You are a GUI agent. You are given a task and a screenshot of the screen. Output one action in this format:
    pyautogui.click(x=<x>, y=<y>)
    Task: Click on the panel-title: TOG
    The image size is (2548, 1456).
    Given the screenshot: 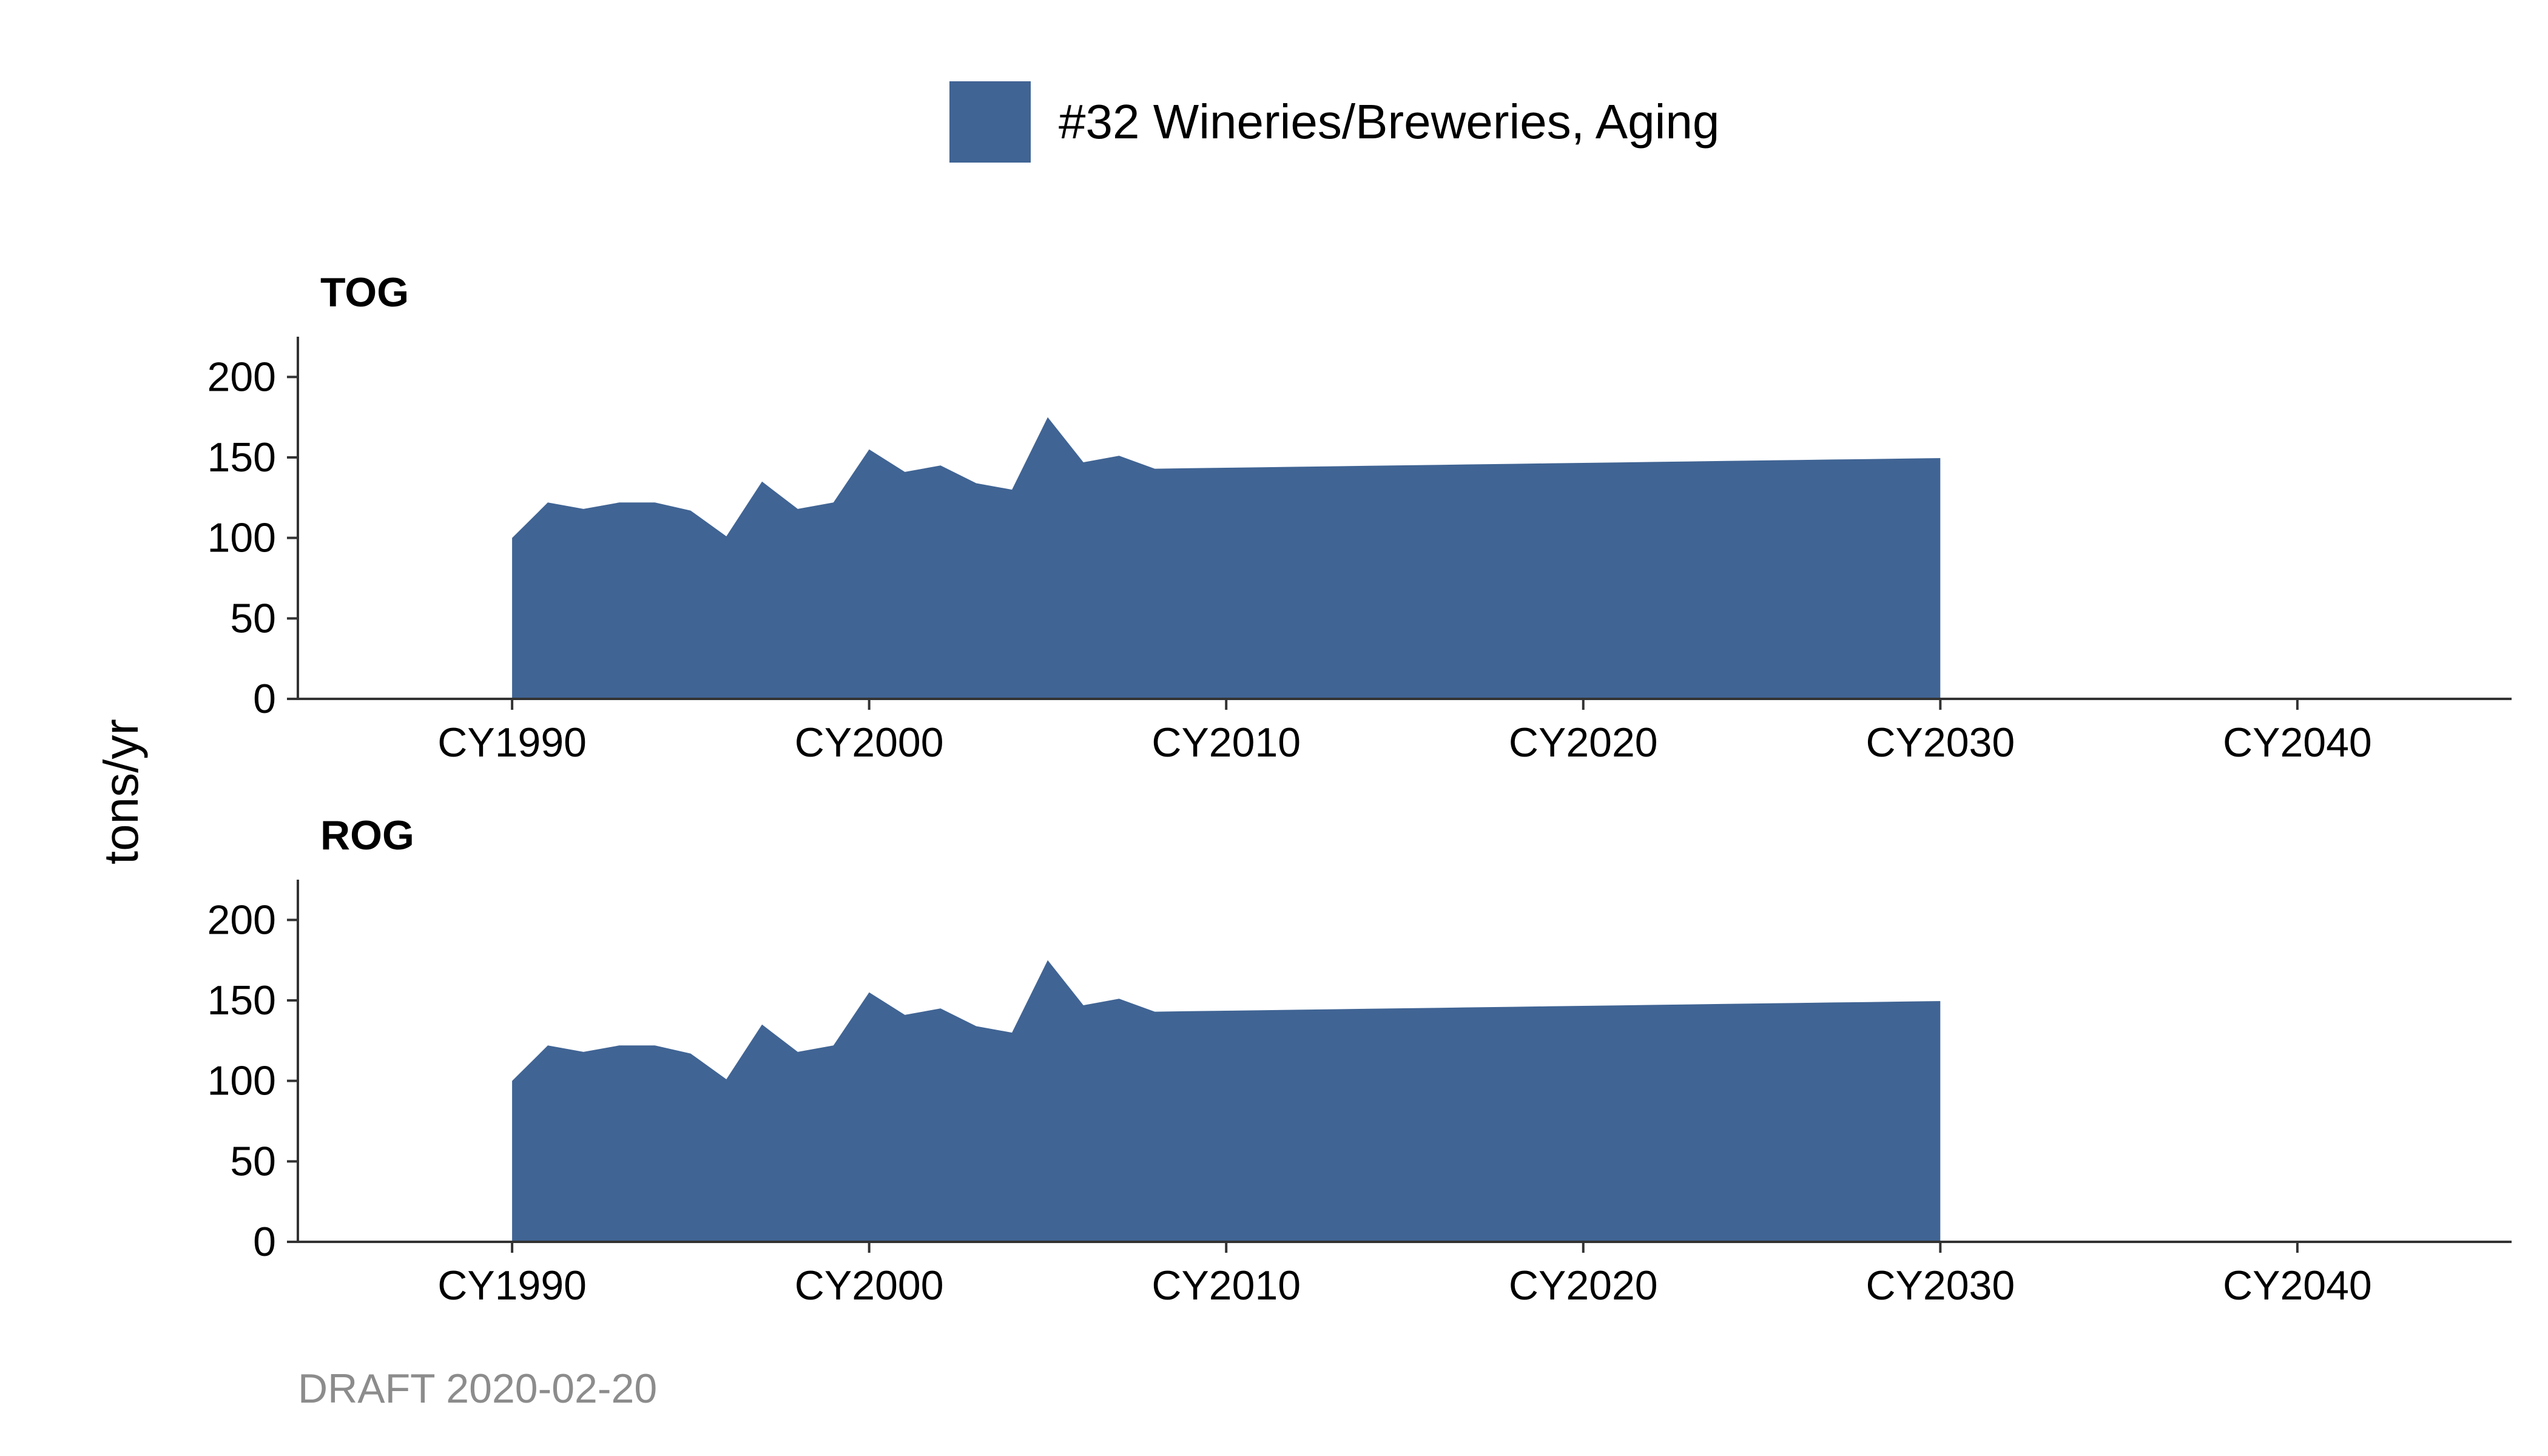 What is the action you would take?
    pyautogui.click(x=364, y=292)
    